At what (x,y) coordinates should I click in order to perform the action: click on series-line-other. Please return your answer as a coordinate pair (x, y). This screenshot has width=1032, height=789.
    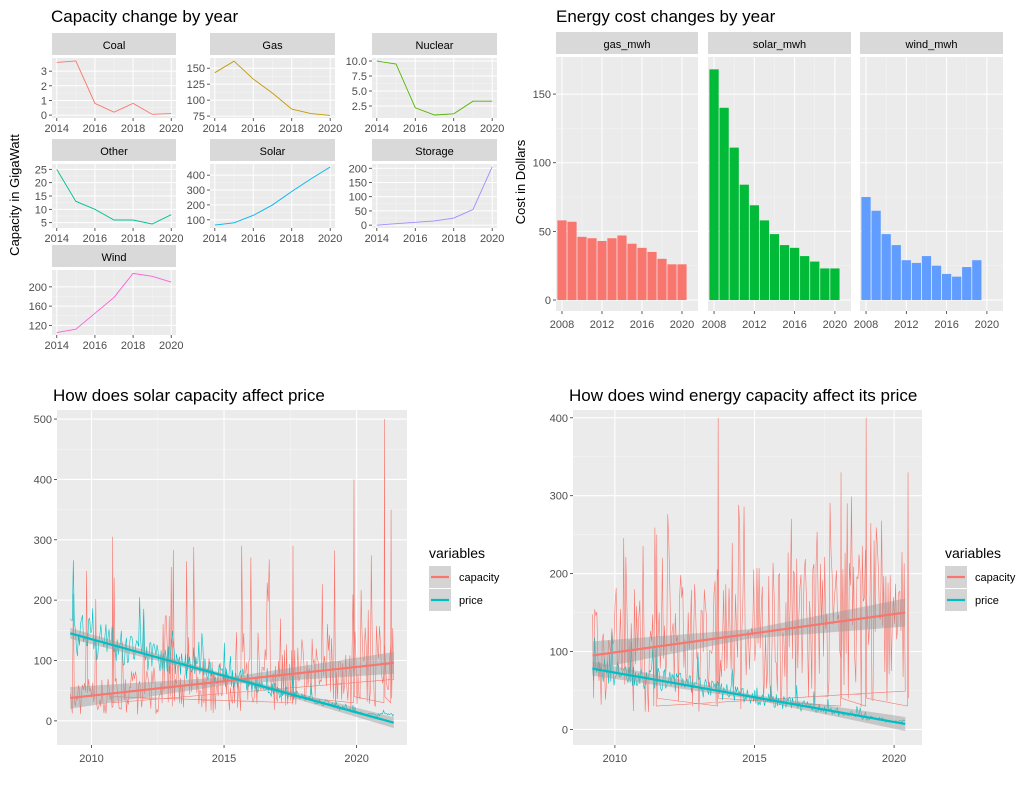
    Looking at the image, I should click on (114, 197).